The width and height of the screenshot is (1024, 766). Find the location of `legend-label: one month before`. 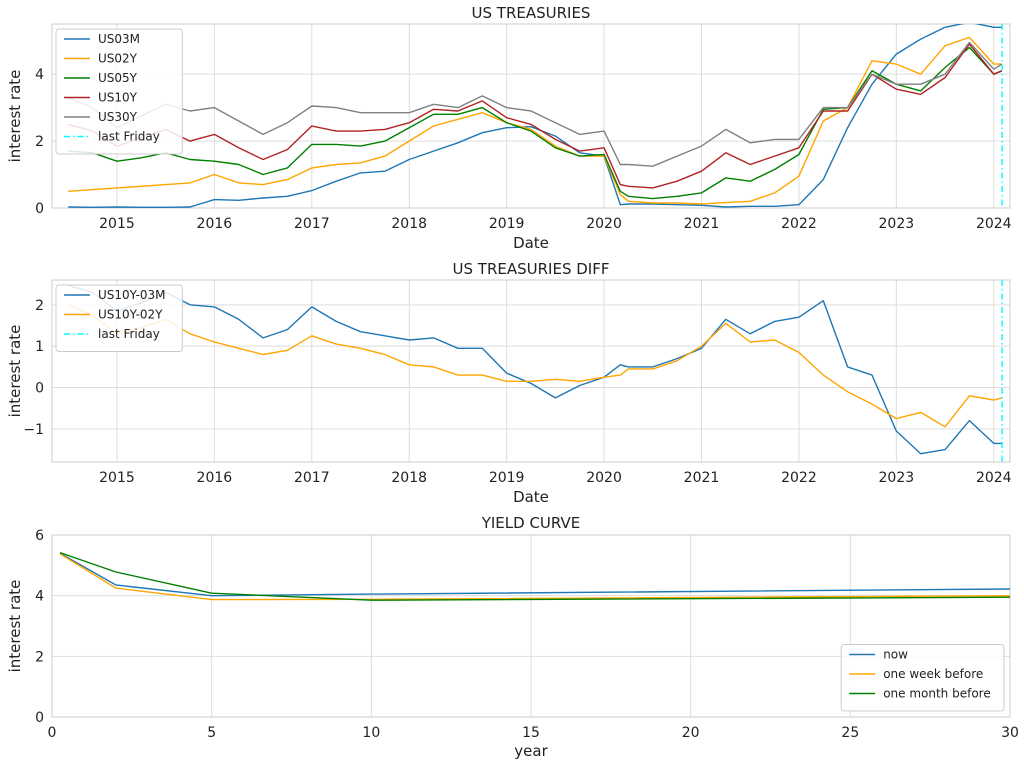

legend-label: one month before is located at coordinates (937, 694).